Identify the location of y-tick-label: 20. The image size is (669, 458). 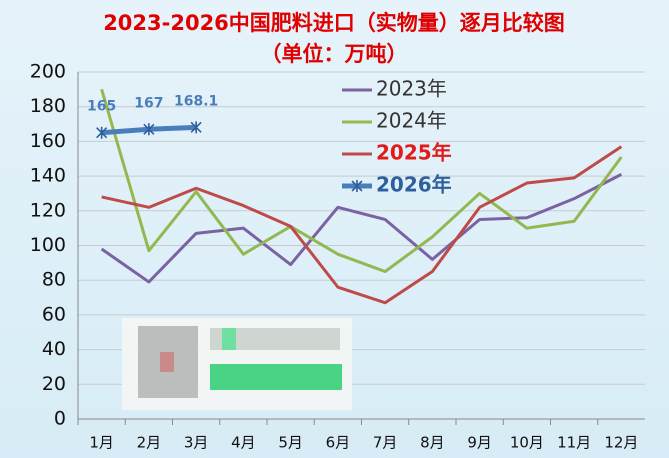
(54, 384).